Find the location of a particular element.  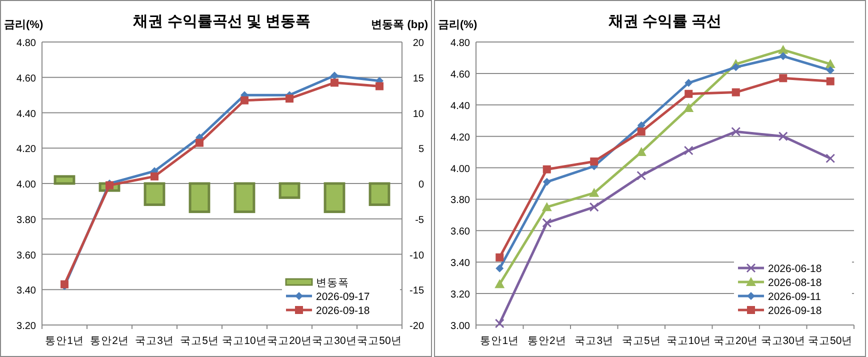

y2-axis-title: 변동폭 (bp) is located at coordinates (399, 25).